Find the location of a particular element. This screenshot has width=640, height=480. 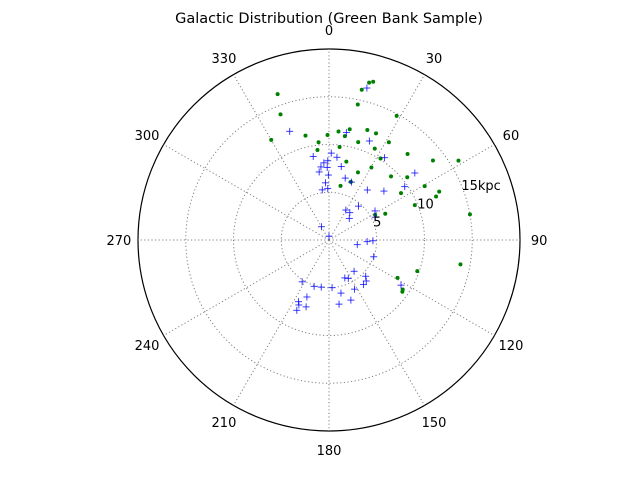

theta-tick-label: 300 is located at coordinates (147, 136).